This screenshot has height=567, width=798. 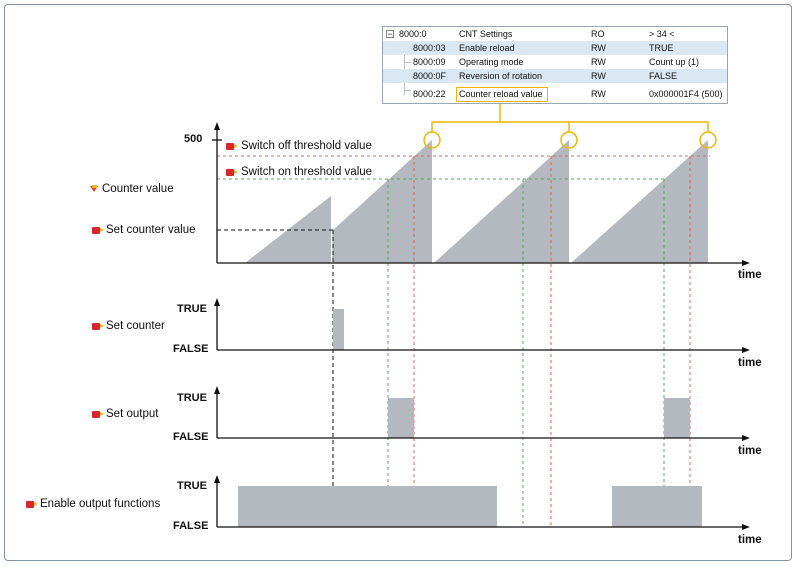 I want to click on row-name: Operating mode, so click(x=491, y=62).